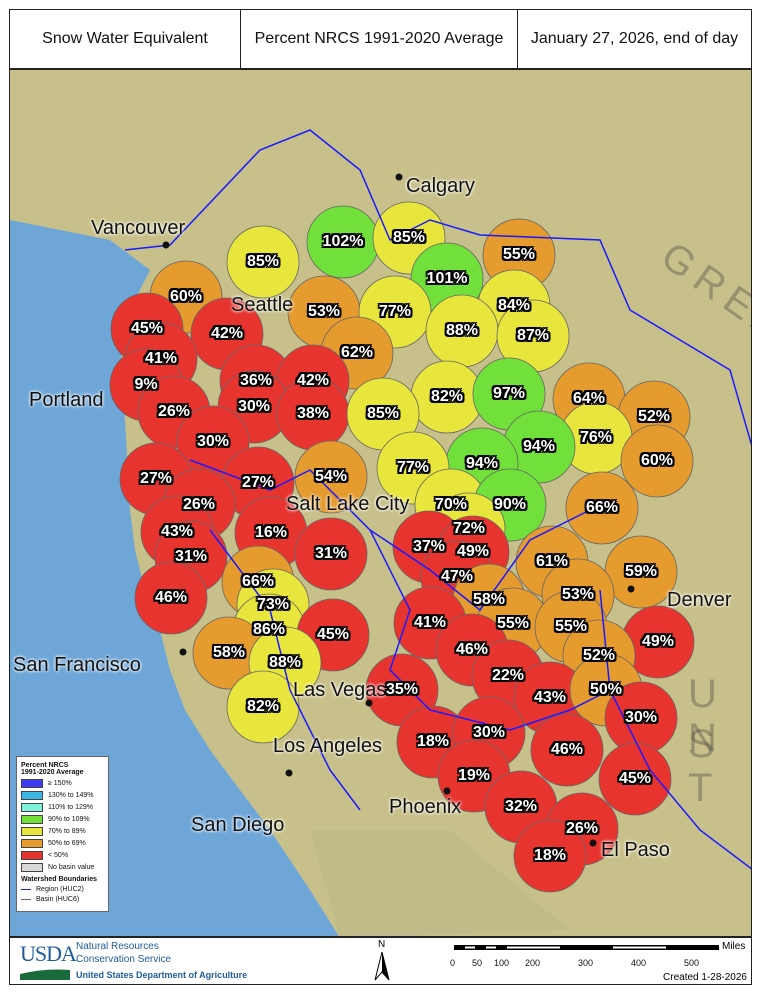  Describe the element at coordinates (379, 39) in the screenshot. I see `header-basis: Percent NRCS 1991-2020 Average` at that location.